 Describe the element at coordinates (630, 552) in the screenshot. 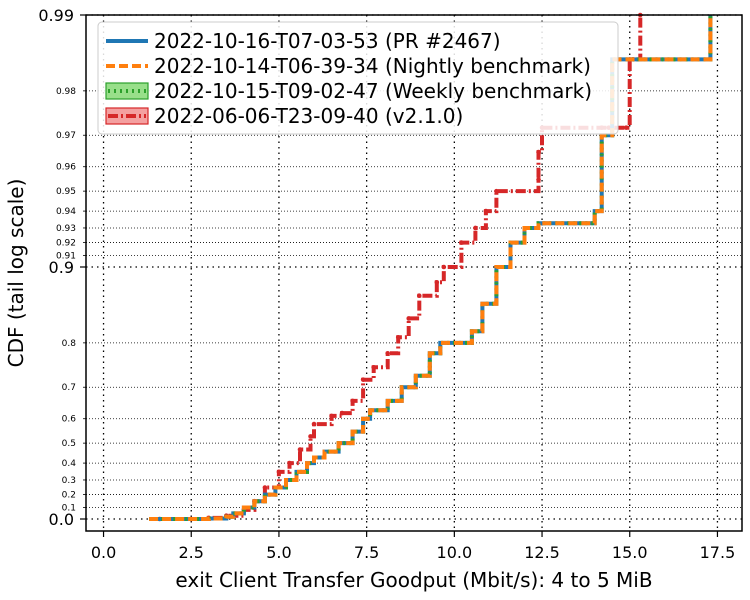

I see `x-tick-label: 15.0` at that location.